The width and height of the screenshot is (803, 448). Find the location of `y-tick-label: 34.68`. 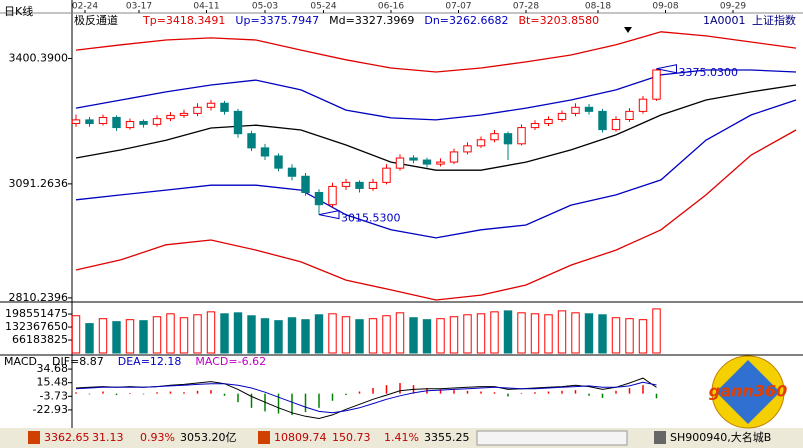

y-tick-label: 34.68 is located at coordinates (53, 368).